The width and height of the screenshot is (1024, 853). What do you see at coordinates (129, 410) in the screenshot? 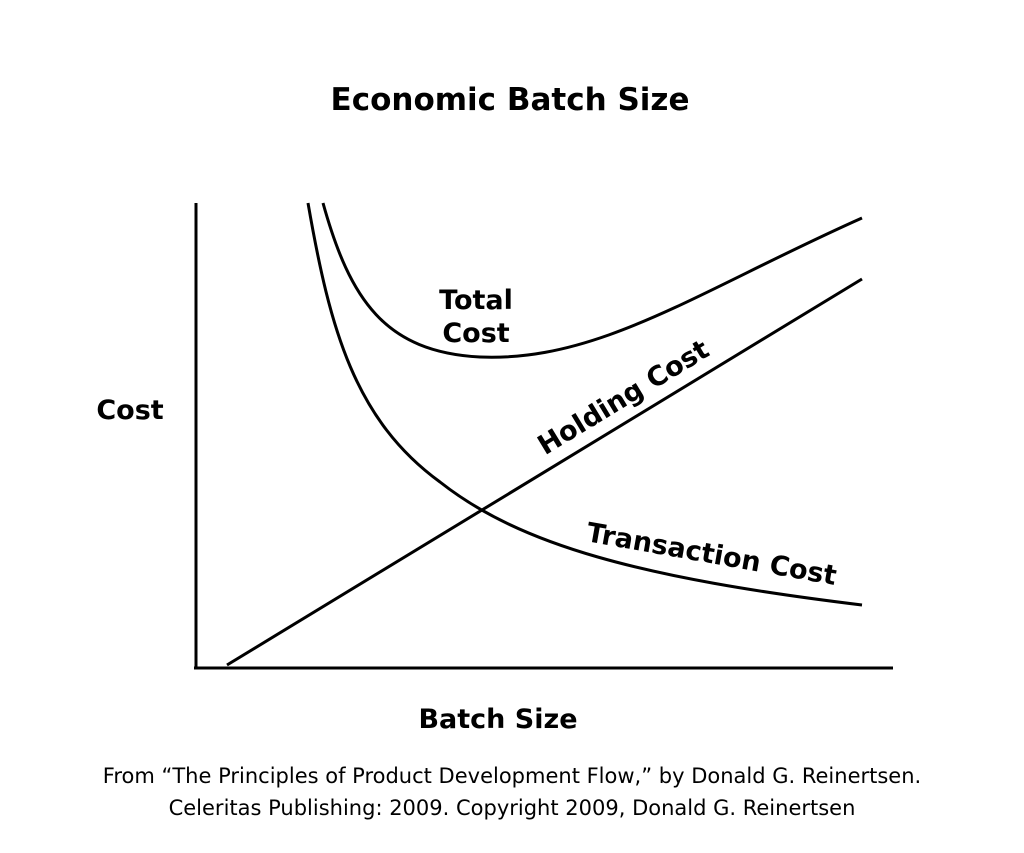
I see `y-axis-label: Cost` at bounding box center [129, 410].